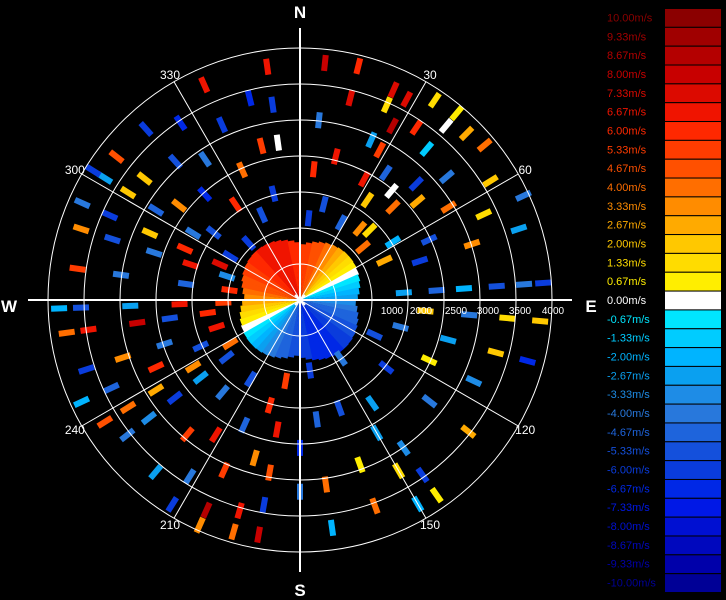 This screenshot has height=600, width=726. I want to click on legend-label: 5.33m/s, so click(627, 150).